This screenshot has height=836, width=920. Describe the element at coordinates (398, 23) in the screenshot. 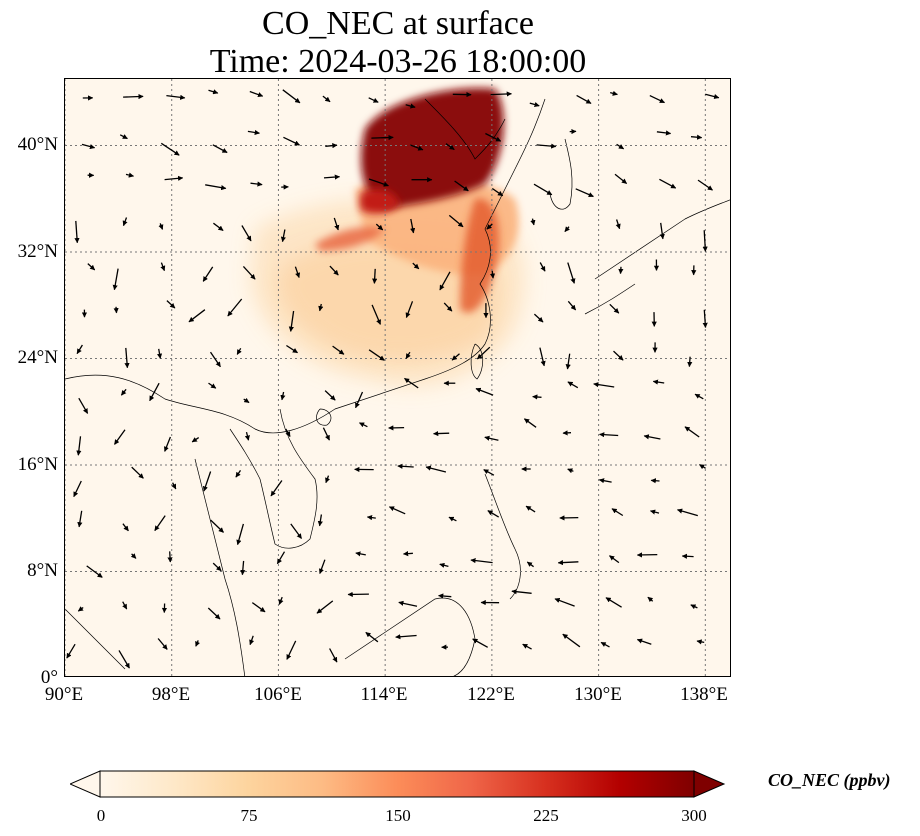

I see `map-title: CO_NEC at surface` at that location.